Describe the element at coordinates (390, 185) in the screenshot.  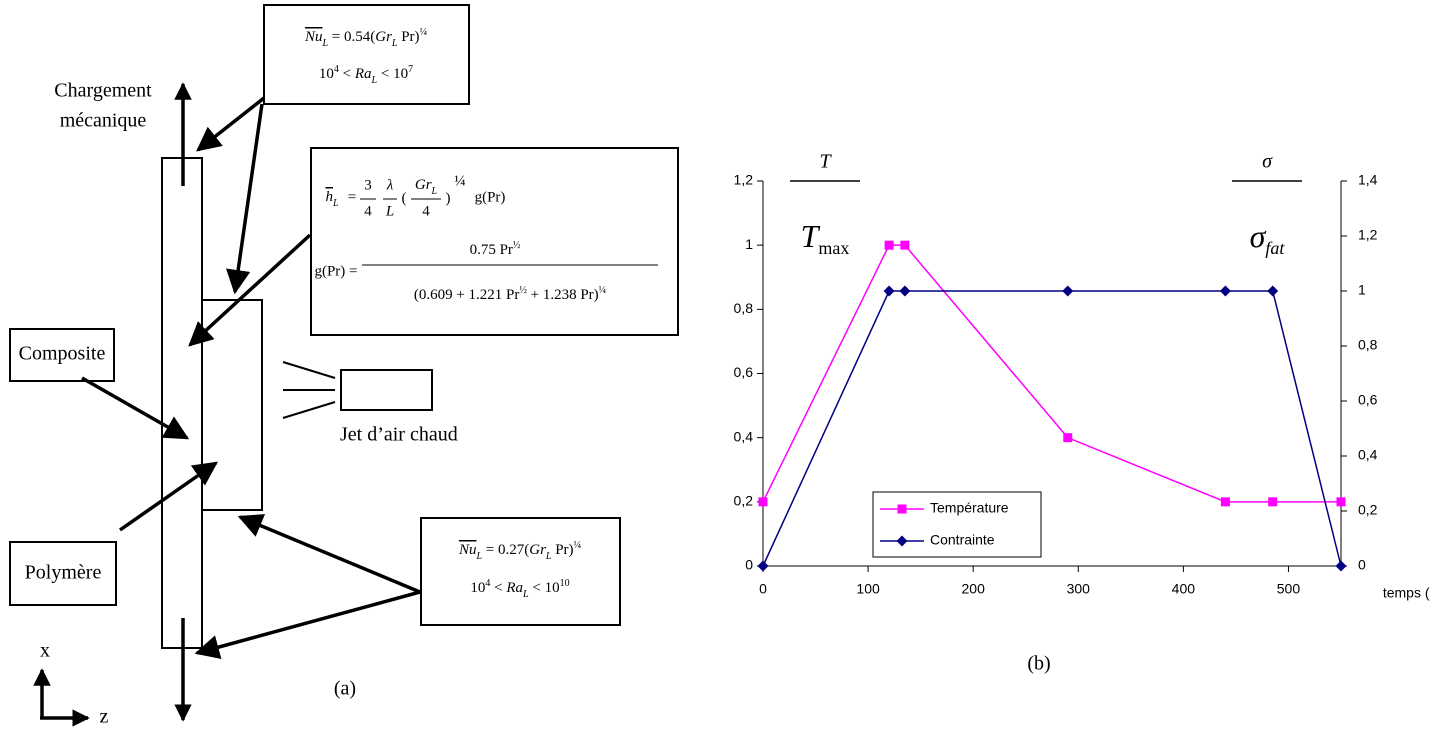
I see `formula-part: λ` at that location.